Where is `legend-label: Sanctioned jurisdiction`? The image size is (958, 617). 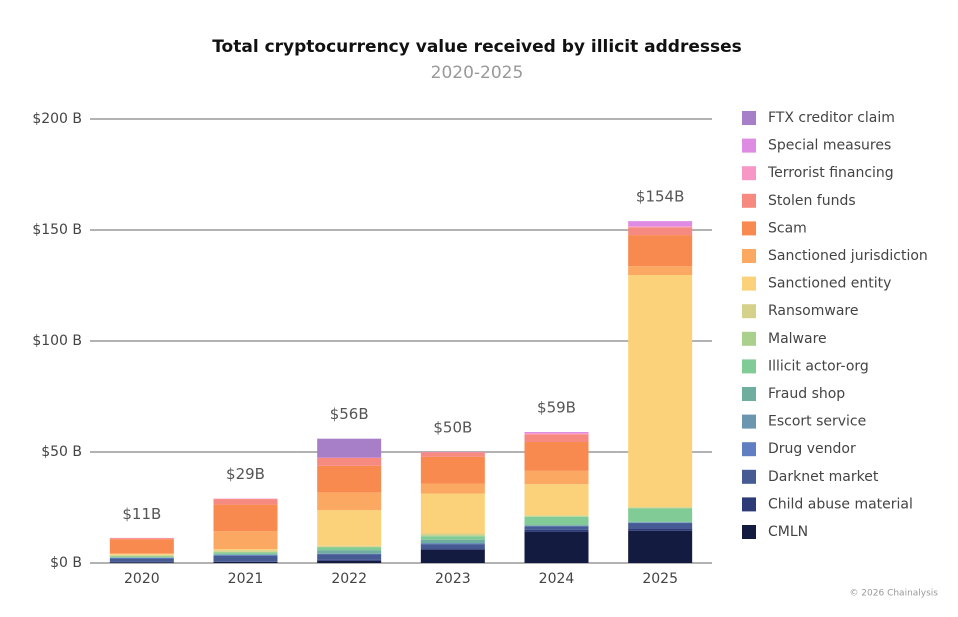
legend-label: Sanctioned jurisdiction is located at coordinates (848, 256).